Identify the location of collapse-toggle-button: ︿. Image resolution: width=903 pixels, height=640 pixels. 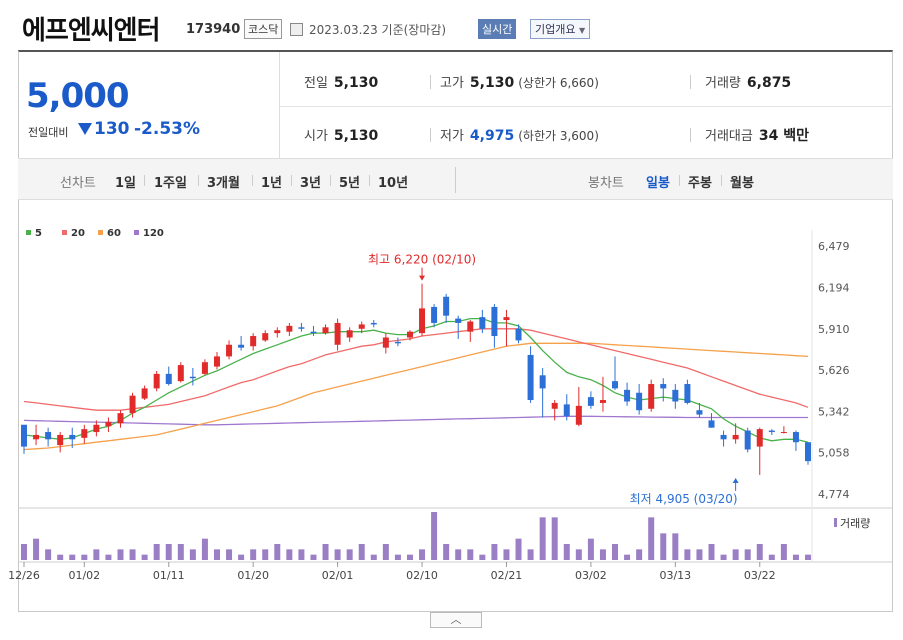
(456, 620).